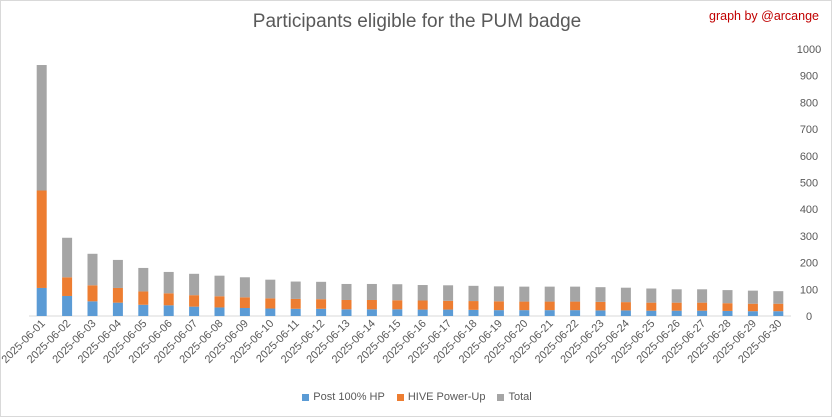 The image size is (832, 417). What do you see at coordinates (809, 210) in the screenshot?
I see `y-tick-label: 400` at bounding box center [809, 210].